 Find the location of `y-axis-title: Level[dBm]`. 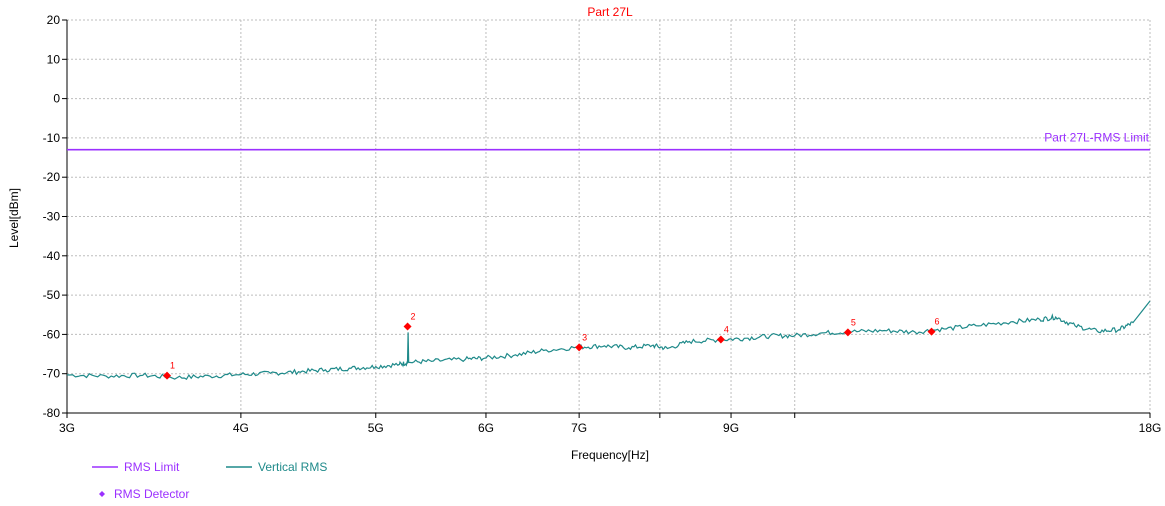

y-axis-title: Level[dBm] is located at coordinates (14, 218).